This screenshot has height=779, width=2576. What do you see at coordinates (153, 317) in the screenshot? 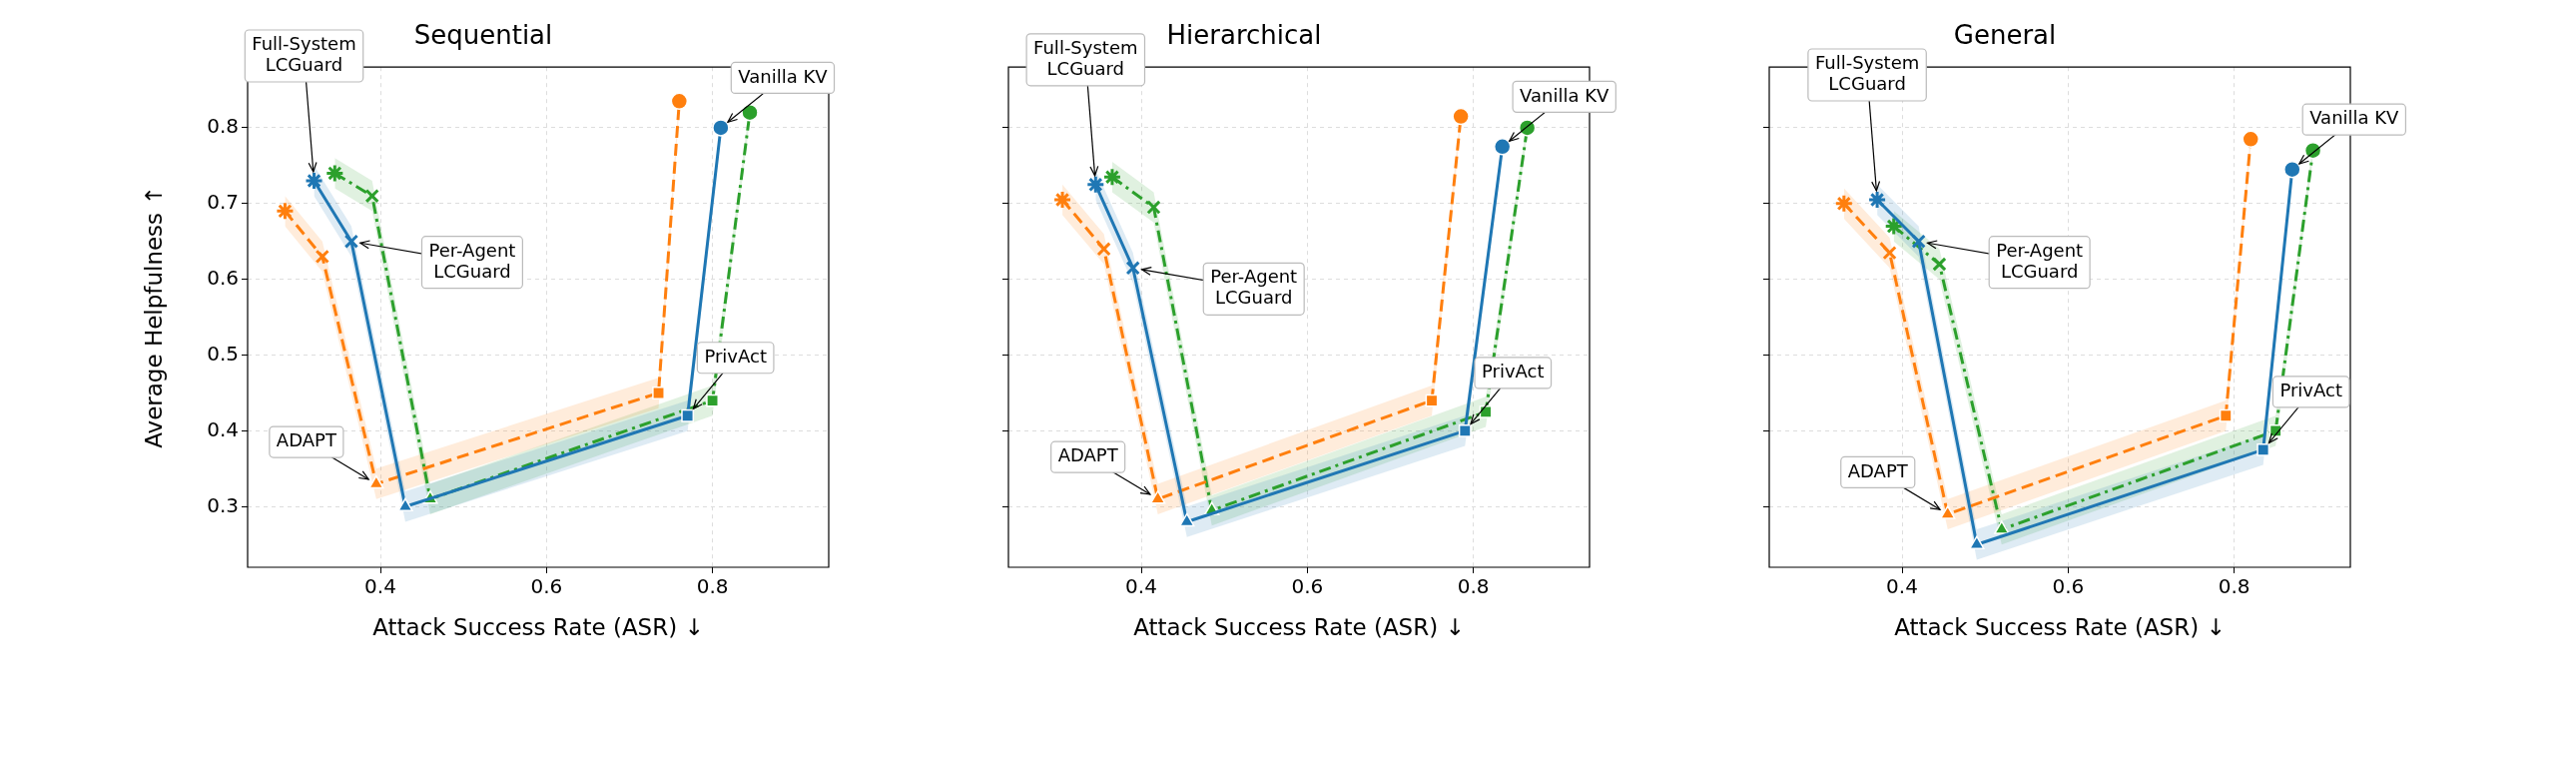
I see `y-axis-title: Average Helpfulness ↑` at bounding box center [153, 317].